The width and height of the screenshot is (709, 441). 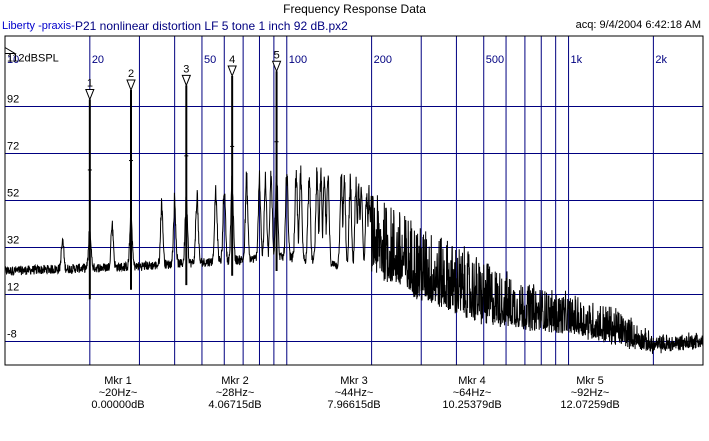 I want to click on y-tick-label: 12, so click(x=13, y=288).